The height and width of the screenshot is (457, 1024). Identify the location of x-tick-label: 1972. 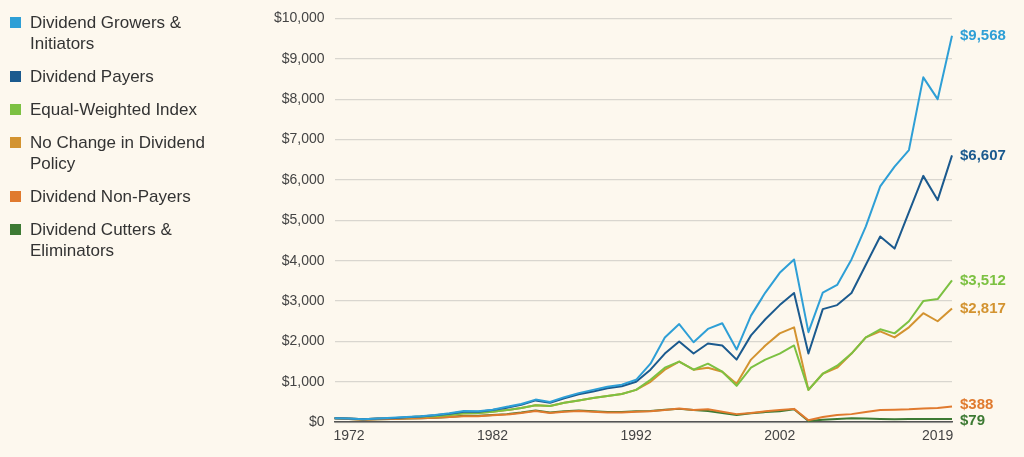
(349, 435).